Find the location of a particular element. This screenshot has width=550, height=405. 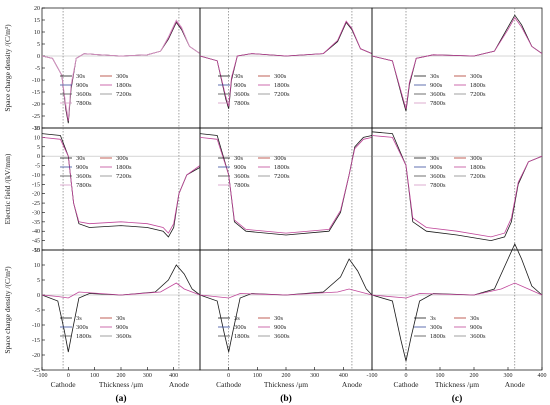

plot-frame-b-row1 is located at coordinates (286, 68).